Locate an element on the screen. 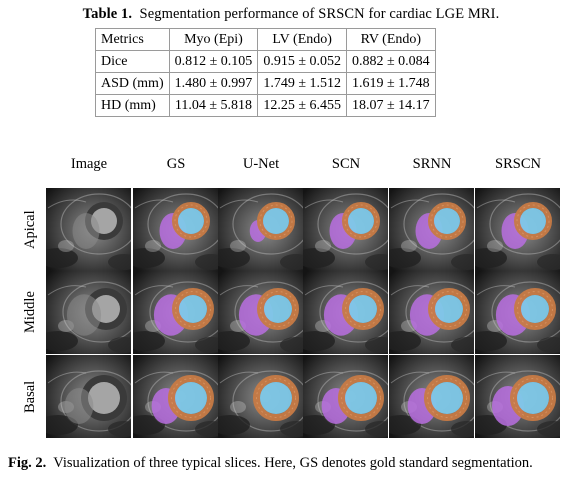 The width and height of the screenshot is (582, 480). table-cell: 0.882 ± 0.084 is located at coordinates (391, 61).